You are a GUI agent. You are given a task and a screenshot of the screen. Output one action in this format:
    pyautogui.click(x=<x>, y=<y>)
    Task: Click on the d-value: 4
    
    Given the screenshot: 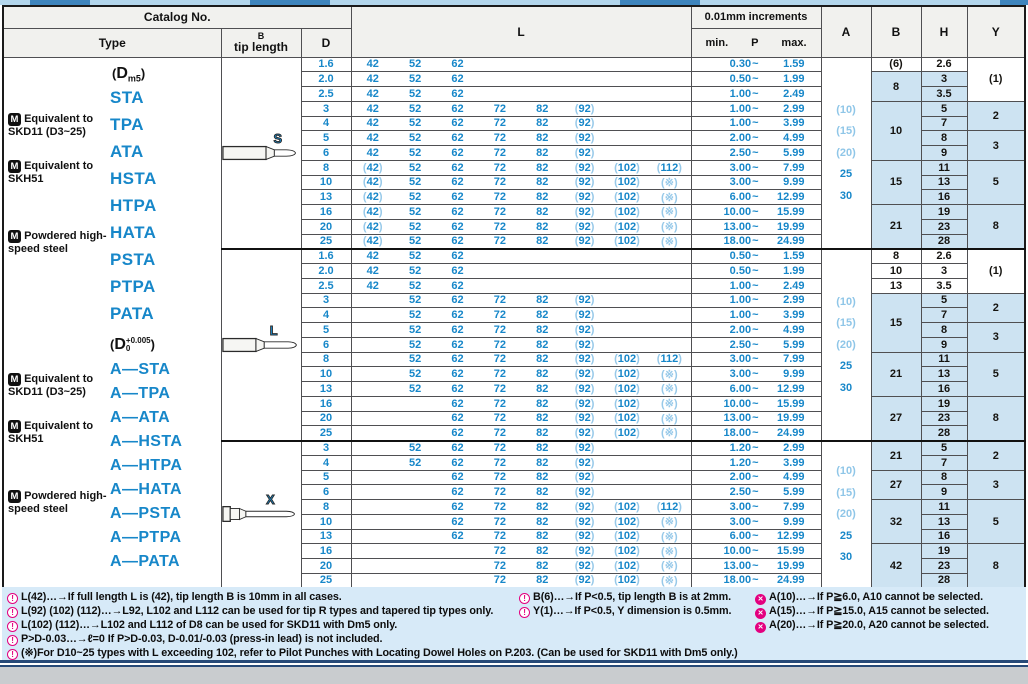 What is the action you would take?
    pyautogui.click(x=326, y=123)
    